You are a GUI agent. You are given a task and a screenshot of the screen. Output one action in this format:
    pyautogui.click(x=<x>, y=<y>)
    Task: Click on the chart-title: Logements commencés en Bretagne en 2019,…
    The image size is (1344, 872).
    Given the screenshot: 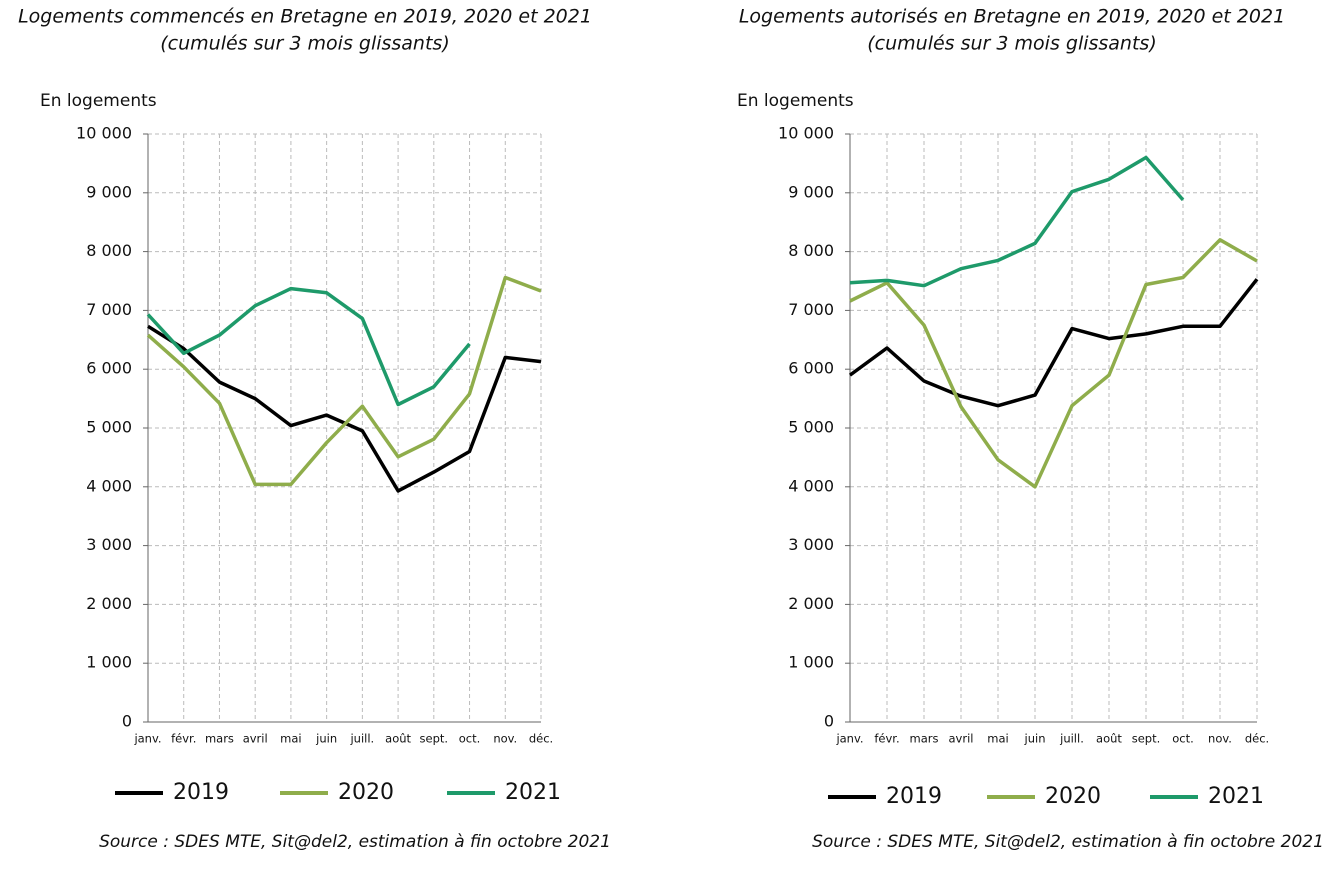 What is the action you would take?
    pyautogui.click(x=305, y=17)
    